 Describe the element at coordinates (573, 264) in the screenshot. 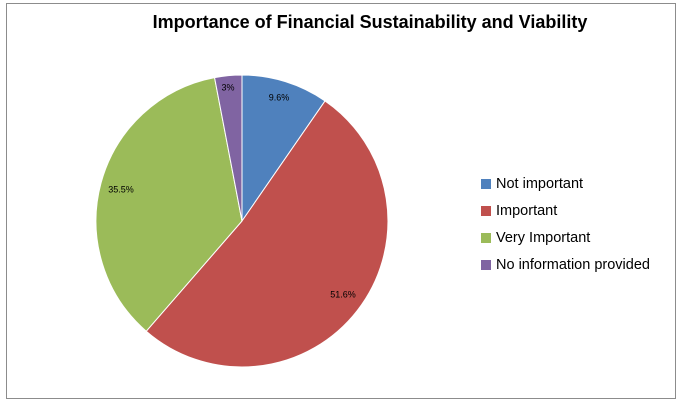

I see `legend-label: No information provided` at that location.